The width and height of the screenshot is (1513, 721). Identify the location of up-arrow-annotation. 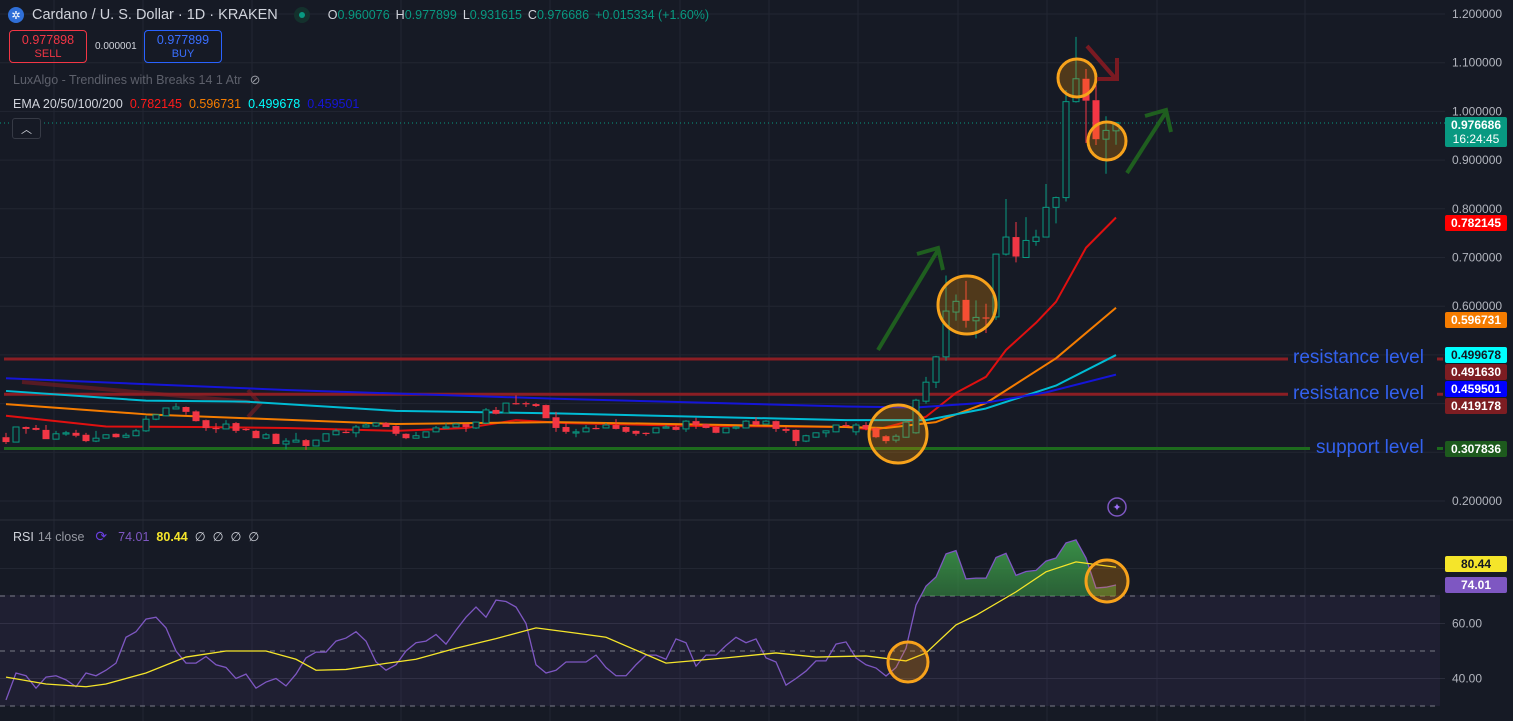
(1149, 141).